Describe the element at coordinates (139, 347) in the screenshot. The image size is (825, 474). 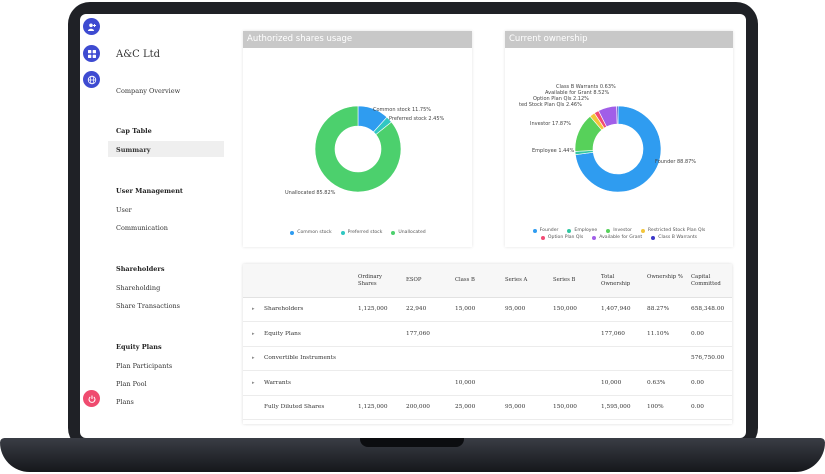
I see `nav-heading-equity-plans: Equity Plans` at that location.